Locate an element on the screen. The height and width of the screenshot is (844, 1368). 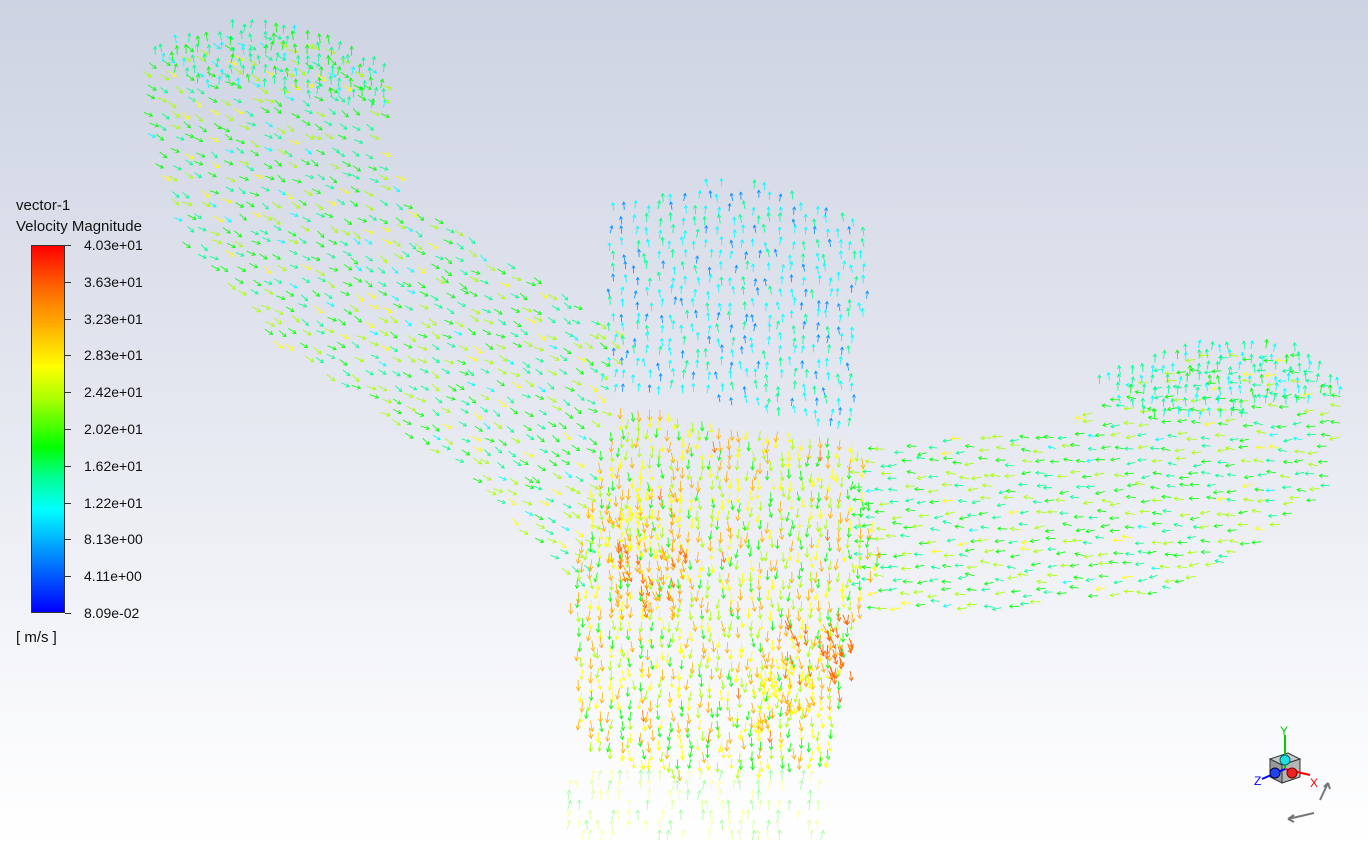
y-axis-sphere is located at coordinates (1285, 760).